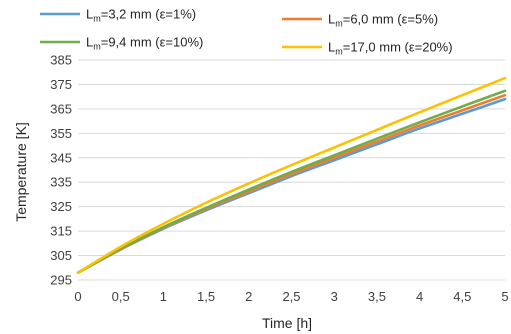 The height and width of the screenshot is (334, 511). I want to click on y-tick-label: 315, so click(61, 231).